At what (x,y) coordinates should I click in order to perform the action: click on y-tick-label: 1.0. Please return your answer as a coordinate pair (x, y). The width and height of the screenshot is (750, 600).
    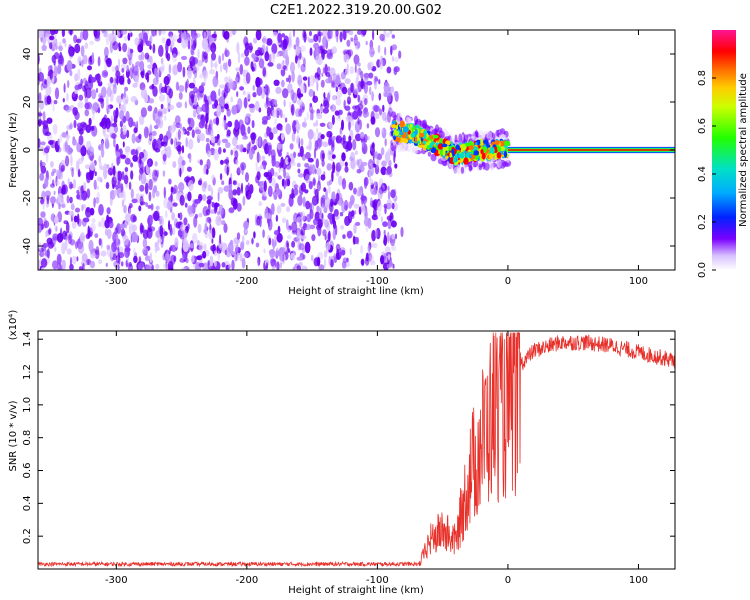
    Looking at the image, I should click on (27, 405).